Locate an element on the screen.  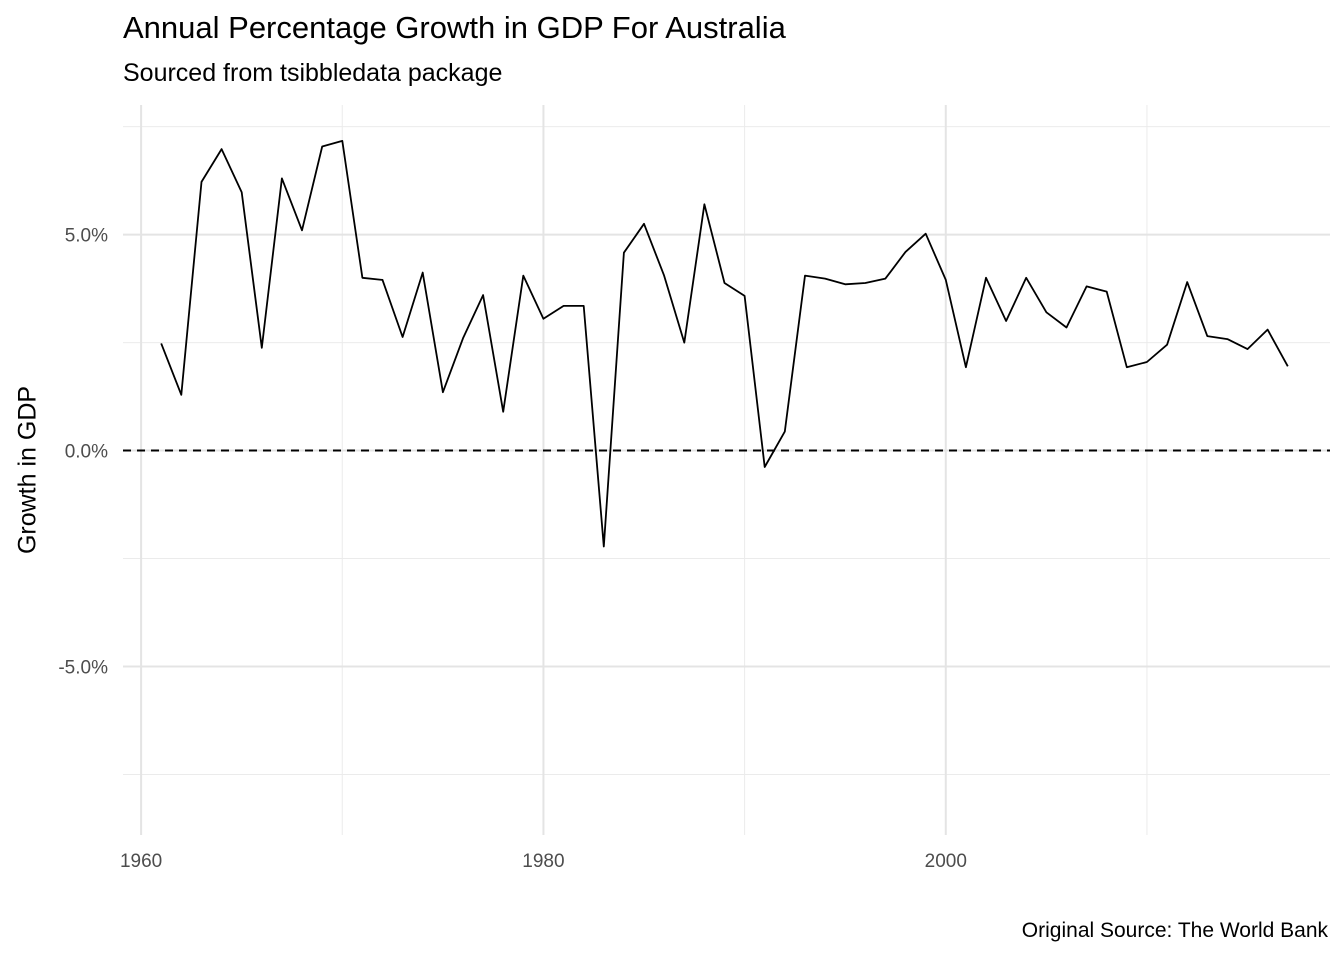
y-tick-label: 5.0% is located at coordinates (86, 236).